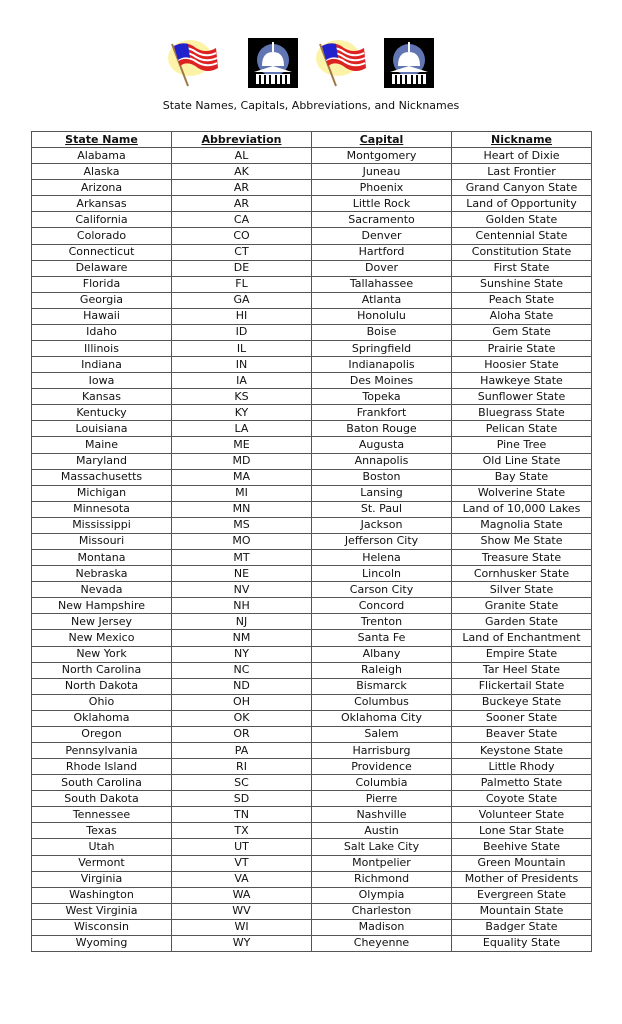  What do you see at coordinates (311, 783) in the screenshot?
I see `table-row: South Carolina SC Columbia Palmetto State` at bounding box center [311, 783].